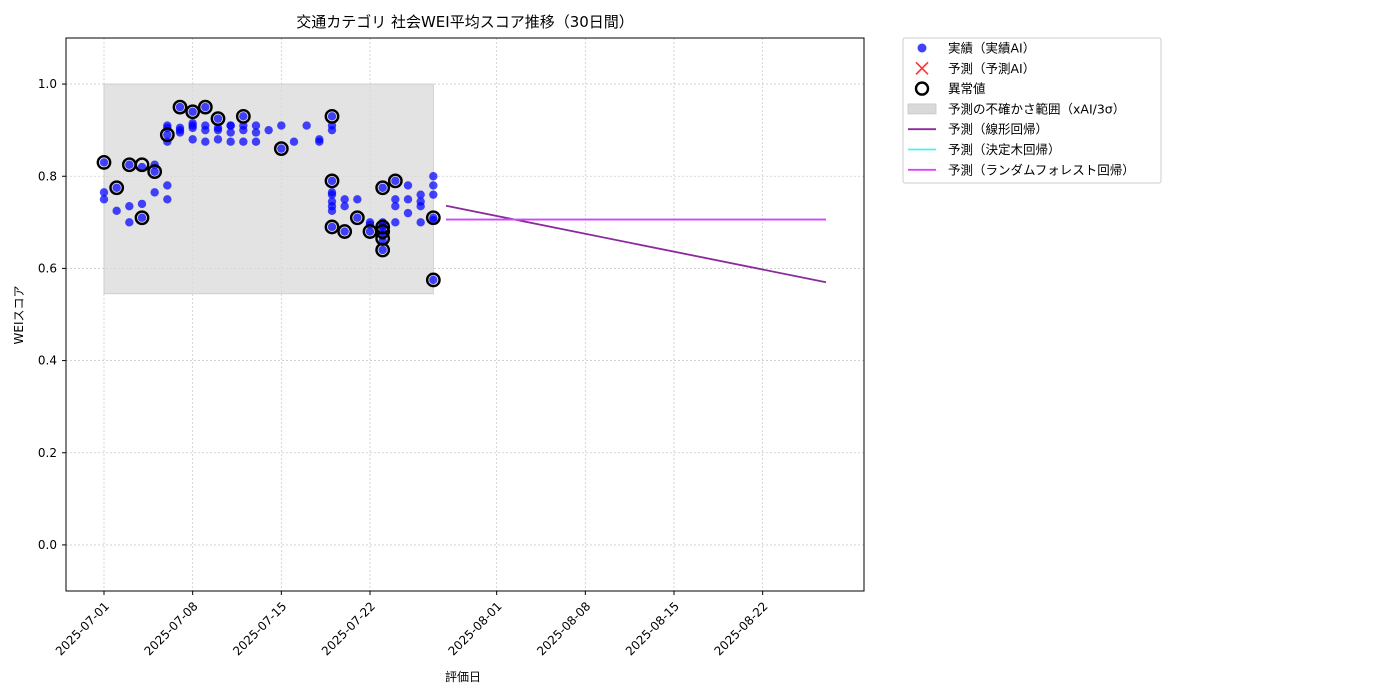  Describe the element at coordinates (922, 109) in the screenshot. I see `legend-patch-icon` at that location.